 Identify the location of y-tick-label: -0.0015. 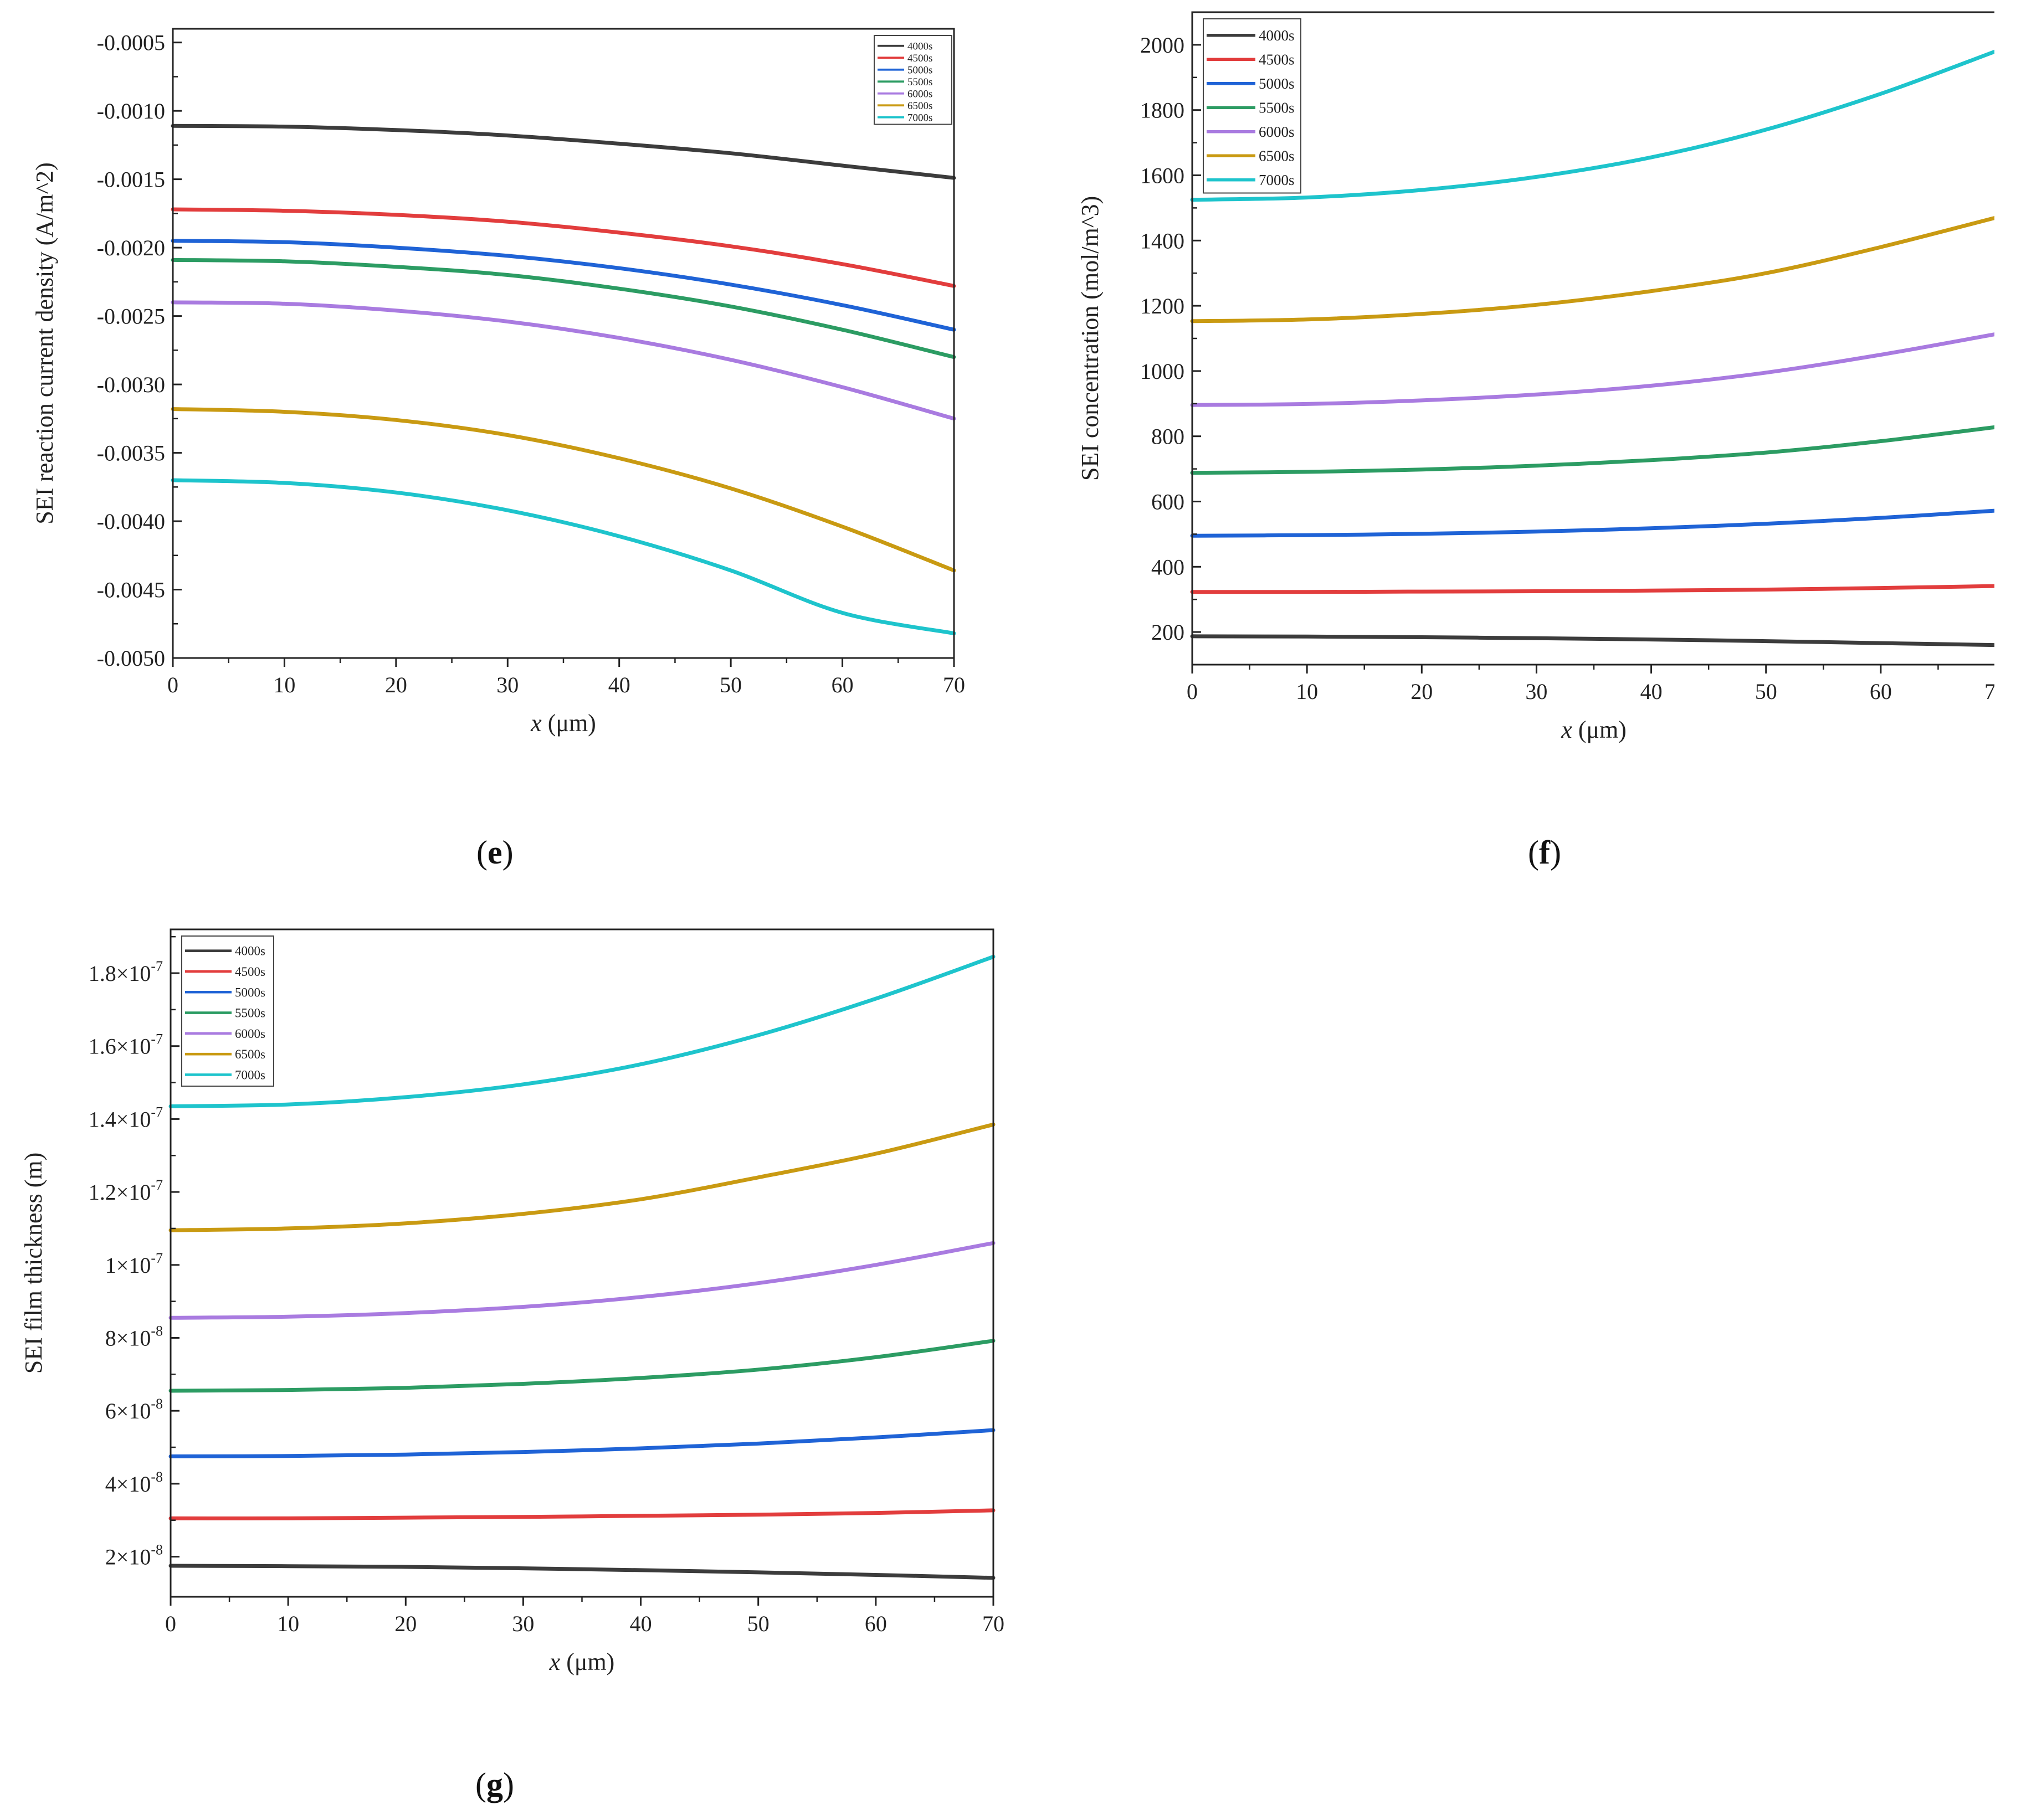
(131, 179).